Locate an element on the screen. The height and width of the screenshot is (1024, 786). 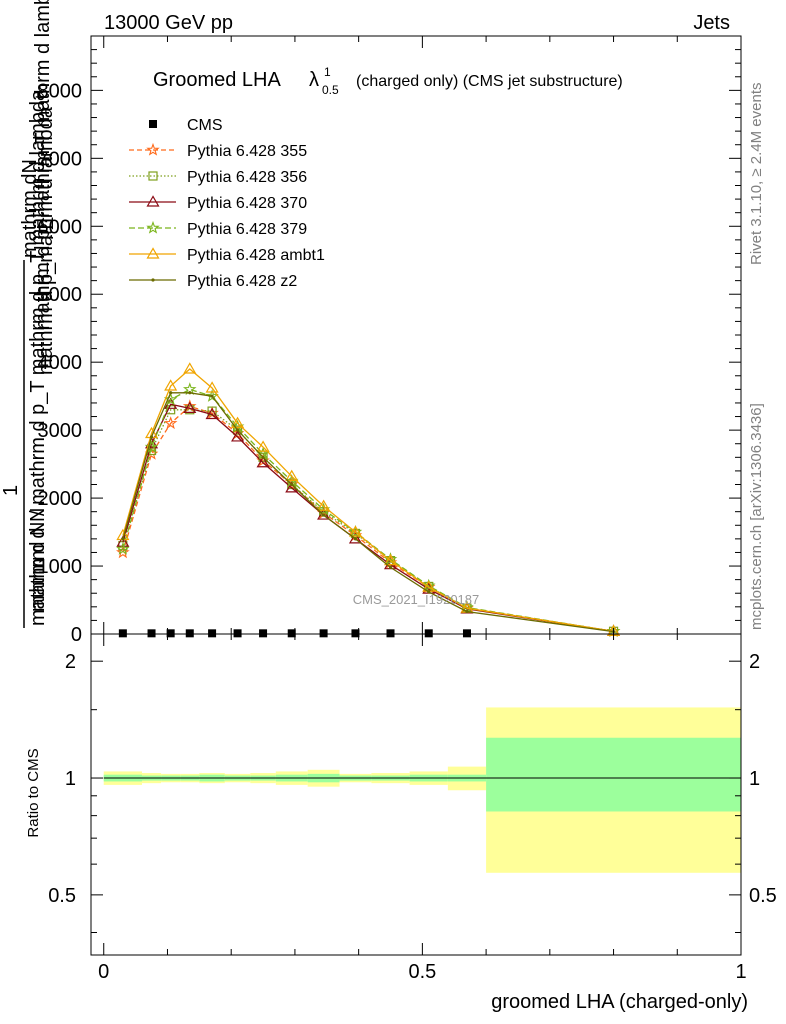
ylabel-overlay-1: mathrm d p_mathrm T mathrm d lambda is located at coordinates (43, 165).